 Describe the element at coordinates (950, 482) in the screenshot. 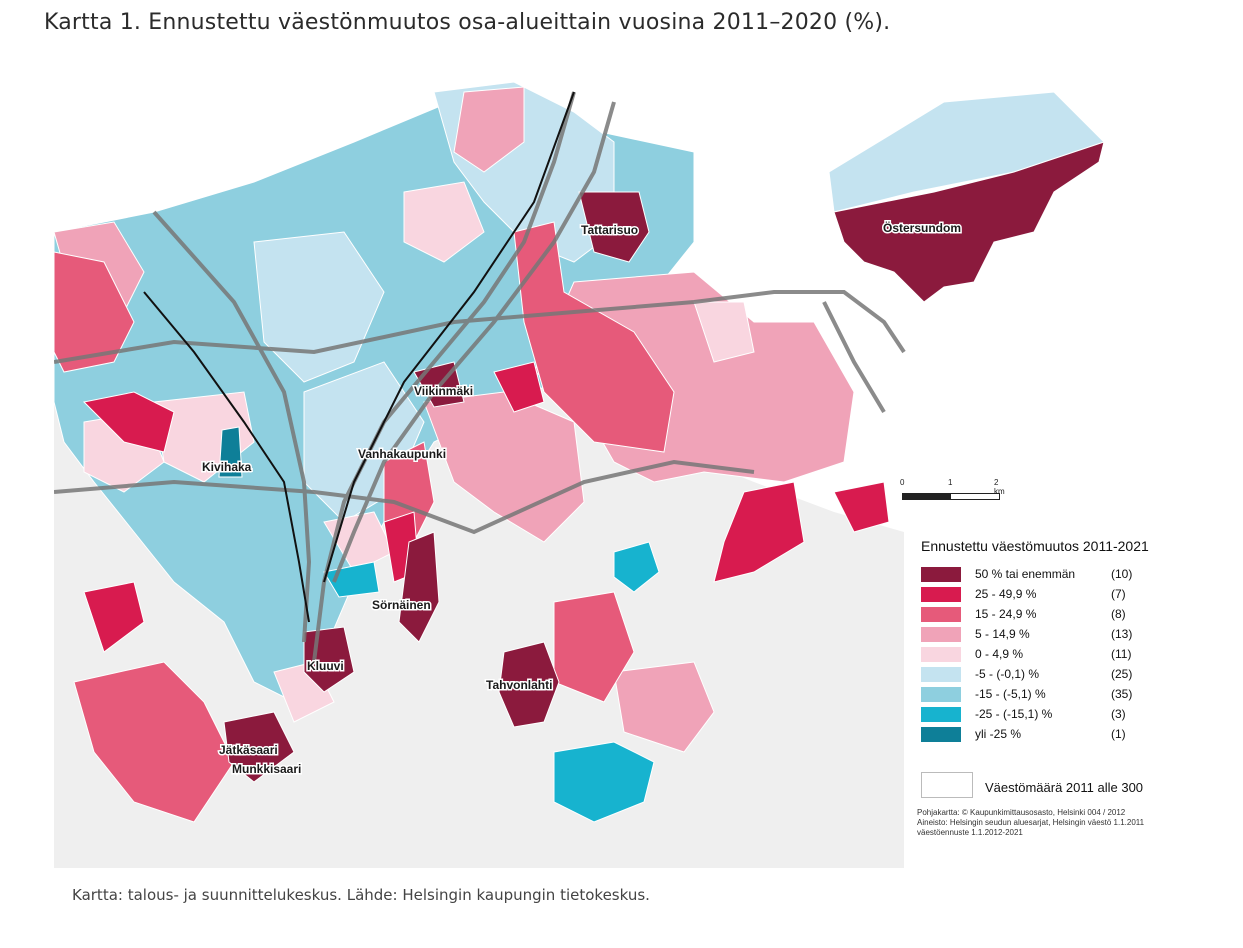

I see `scale-label-one: 1` at that location.